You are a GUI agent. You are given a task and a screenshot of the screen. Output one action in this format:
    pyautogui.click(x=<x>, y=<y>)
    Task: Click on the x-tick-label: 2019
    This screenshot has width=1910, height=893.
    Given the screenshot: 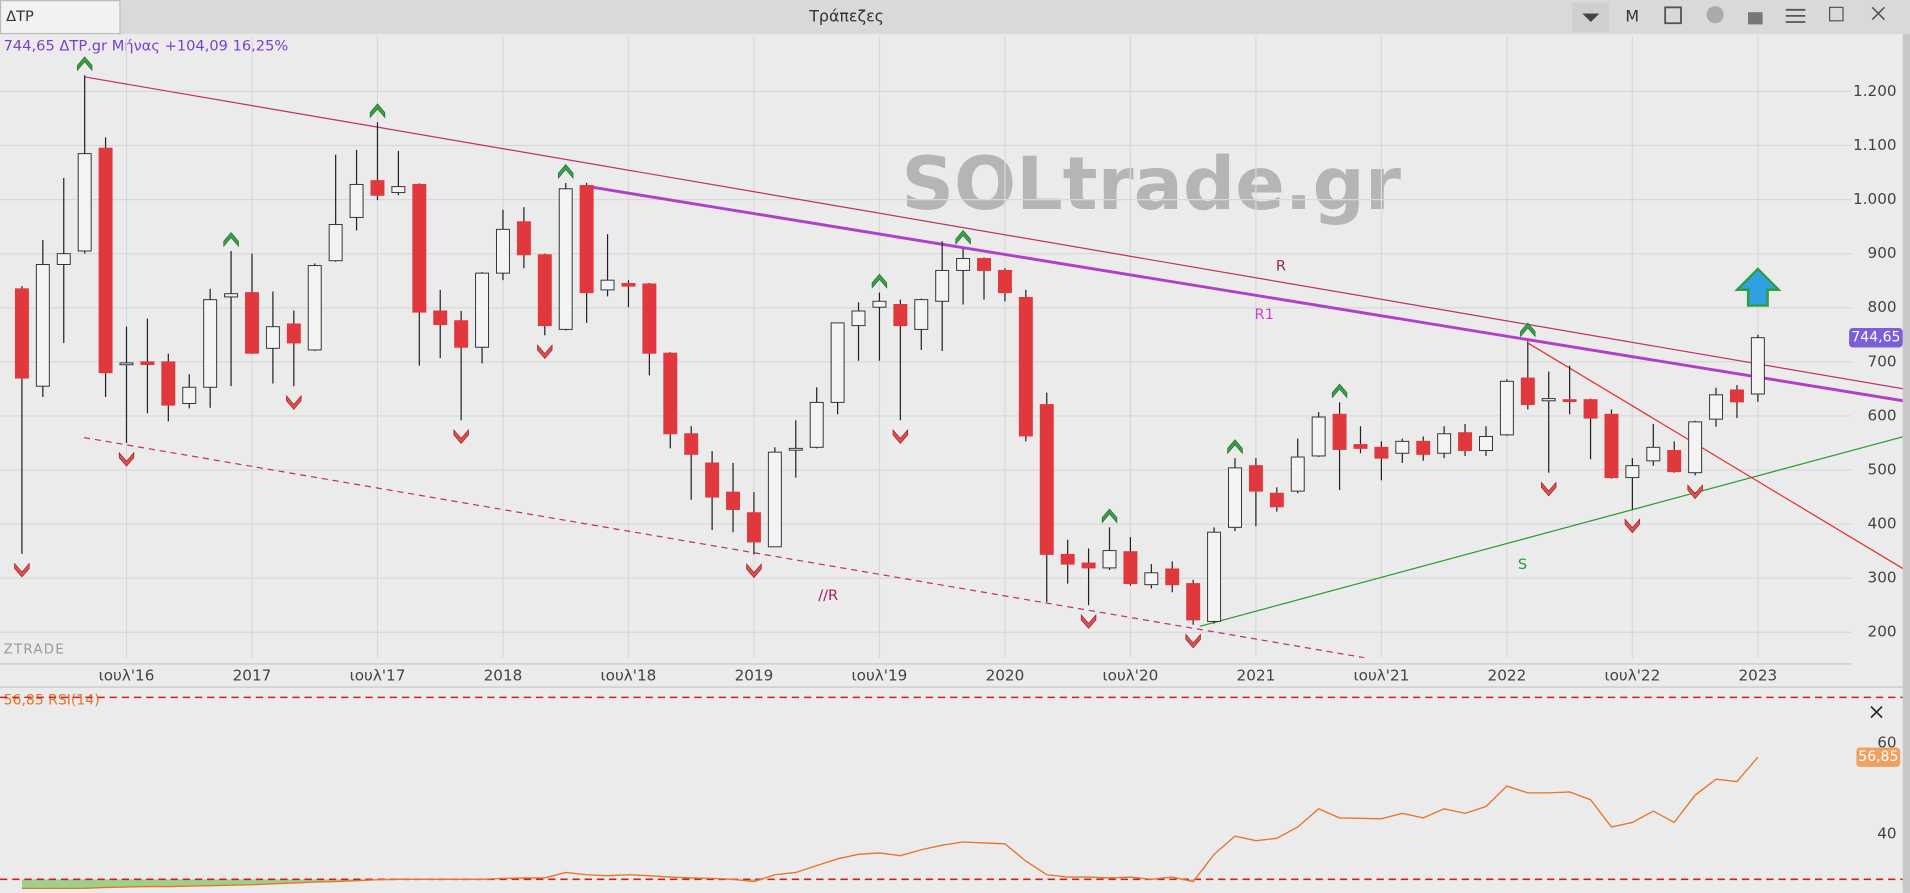 What is the action you would take?
    pyautogui.click(x=754, y=676)
    